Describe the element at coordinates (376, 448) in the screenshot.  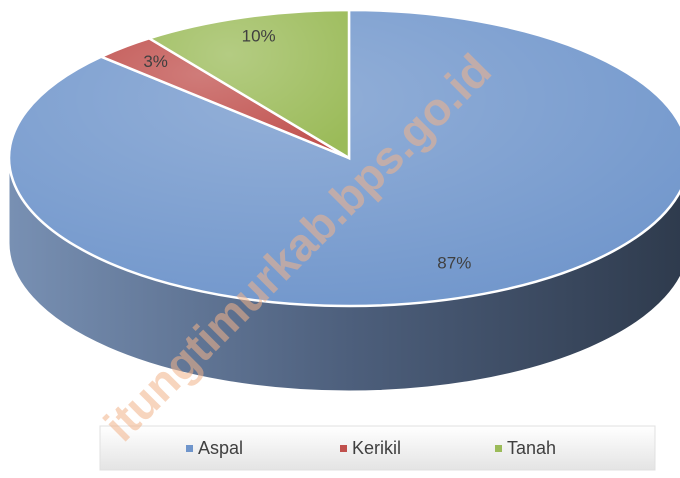
I see `legend-label: Kerikil` at that location.